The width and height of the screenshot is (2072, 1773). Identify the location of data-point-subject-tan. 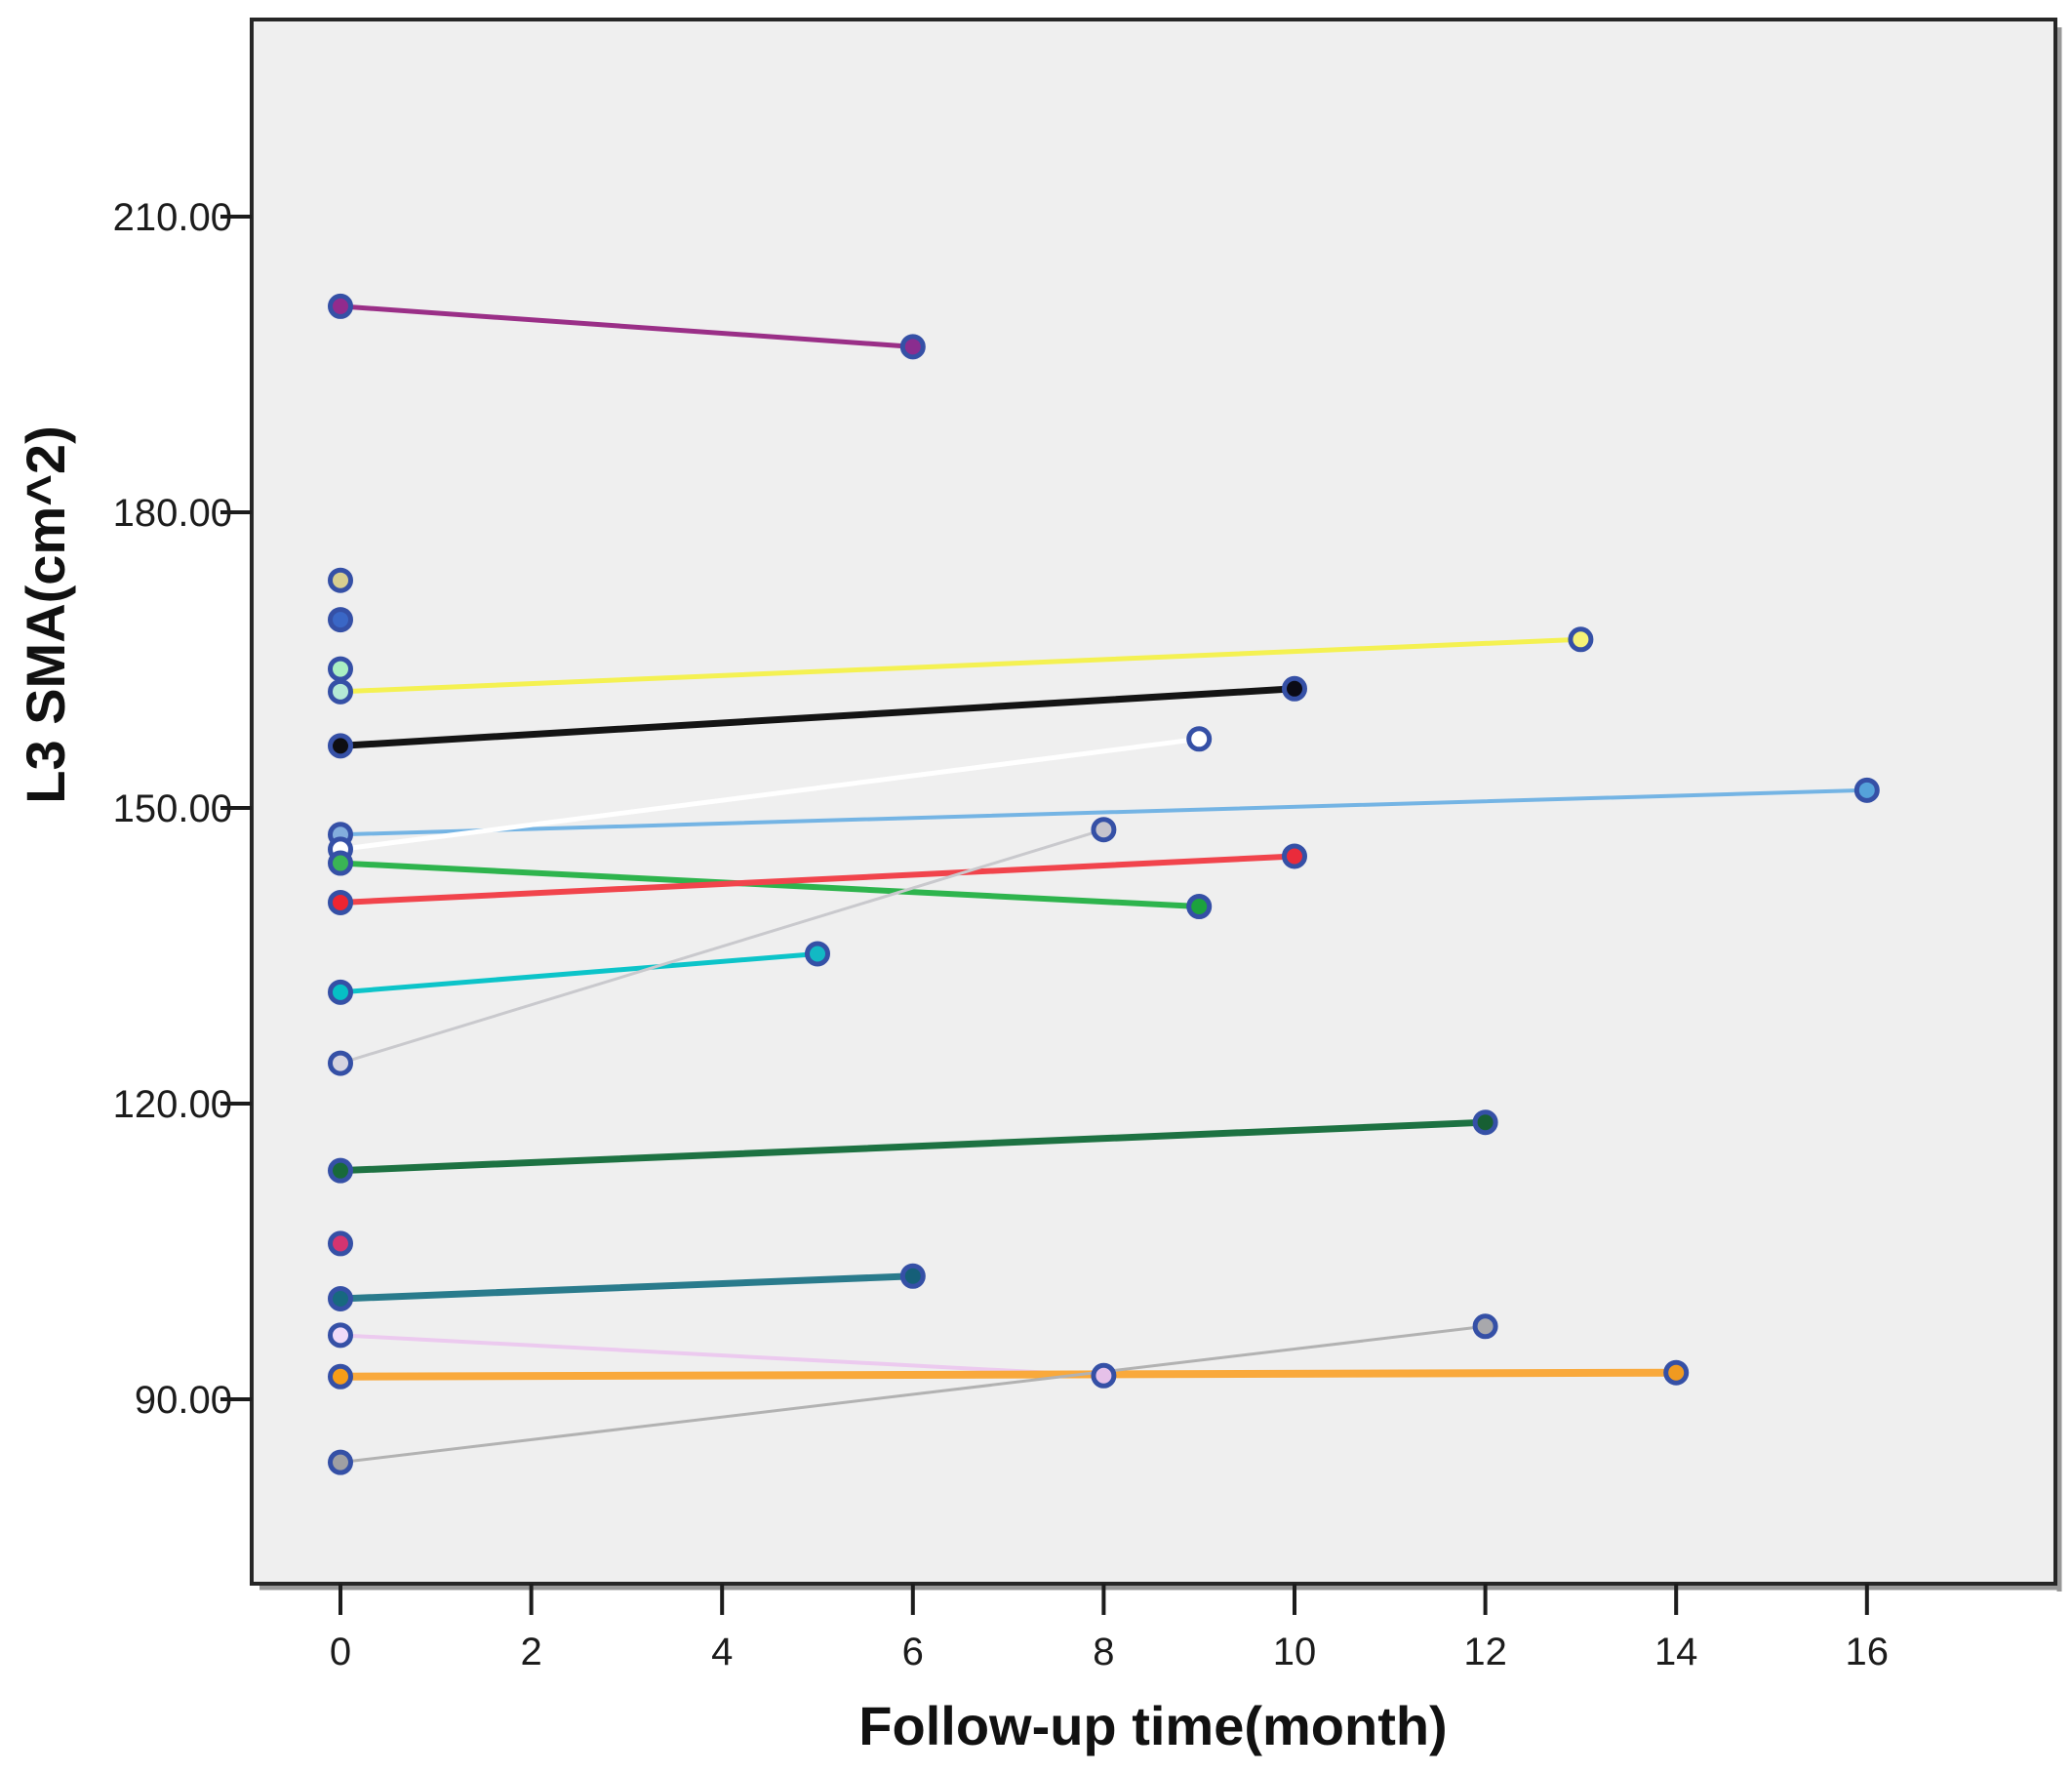
(340, 580).